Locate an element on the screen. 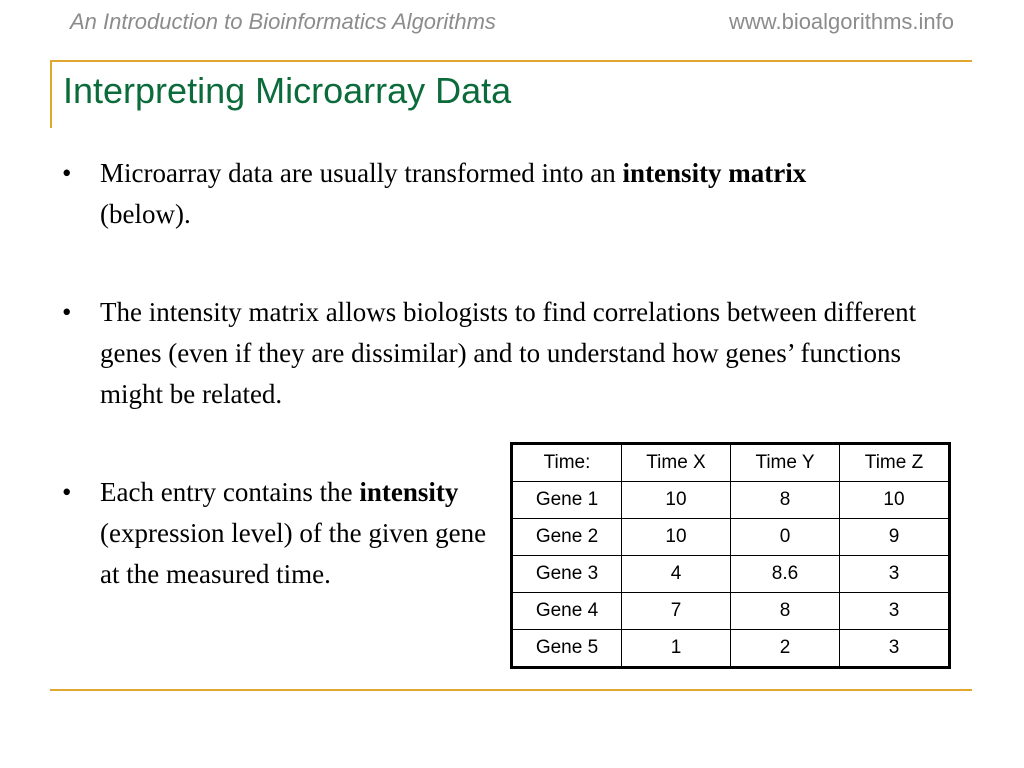 Image resolution: width=1024 pixels, height=768 pixels. cell: 0 is located at coordinates (785, 537).